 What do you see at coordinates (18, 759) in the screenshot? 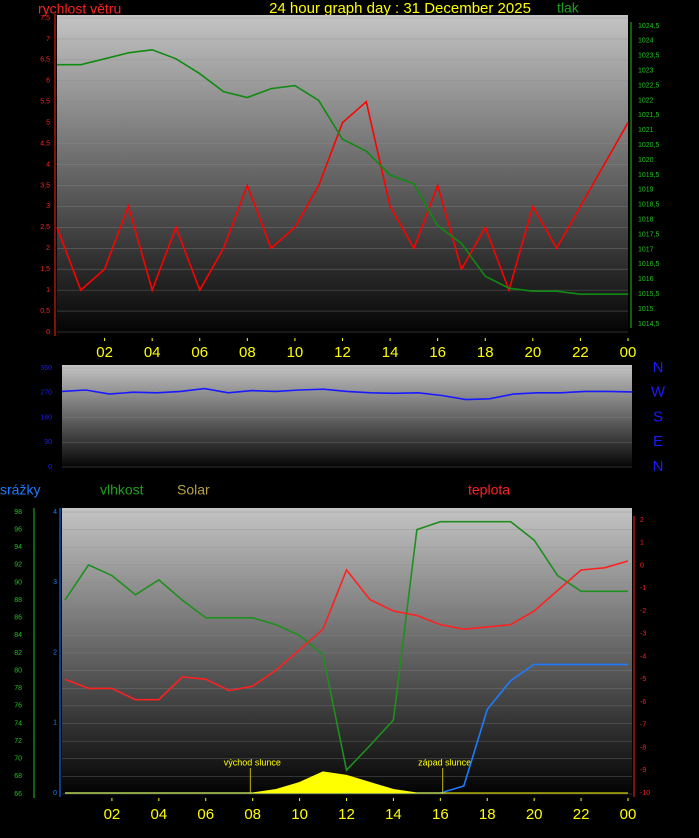
I see `tick-label: 70` at bounding box center [18, 759].